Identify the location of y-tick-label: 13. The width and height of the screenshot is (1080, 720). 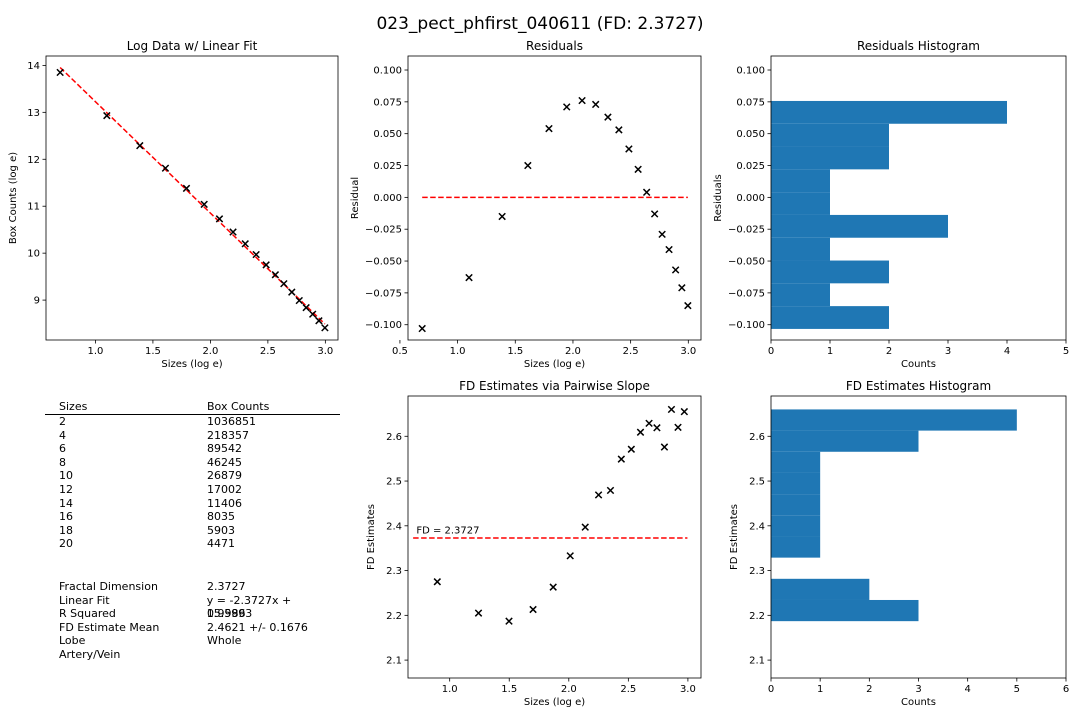
(33, 113).